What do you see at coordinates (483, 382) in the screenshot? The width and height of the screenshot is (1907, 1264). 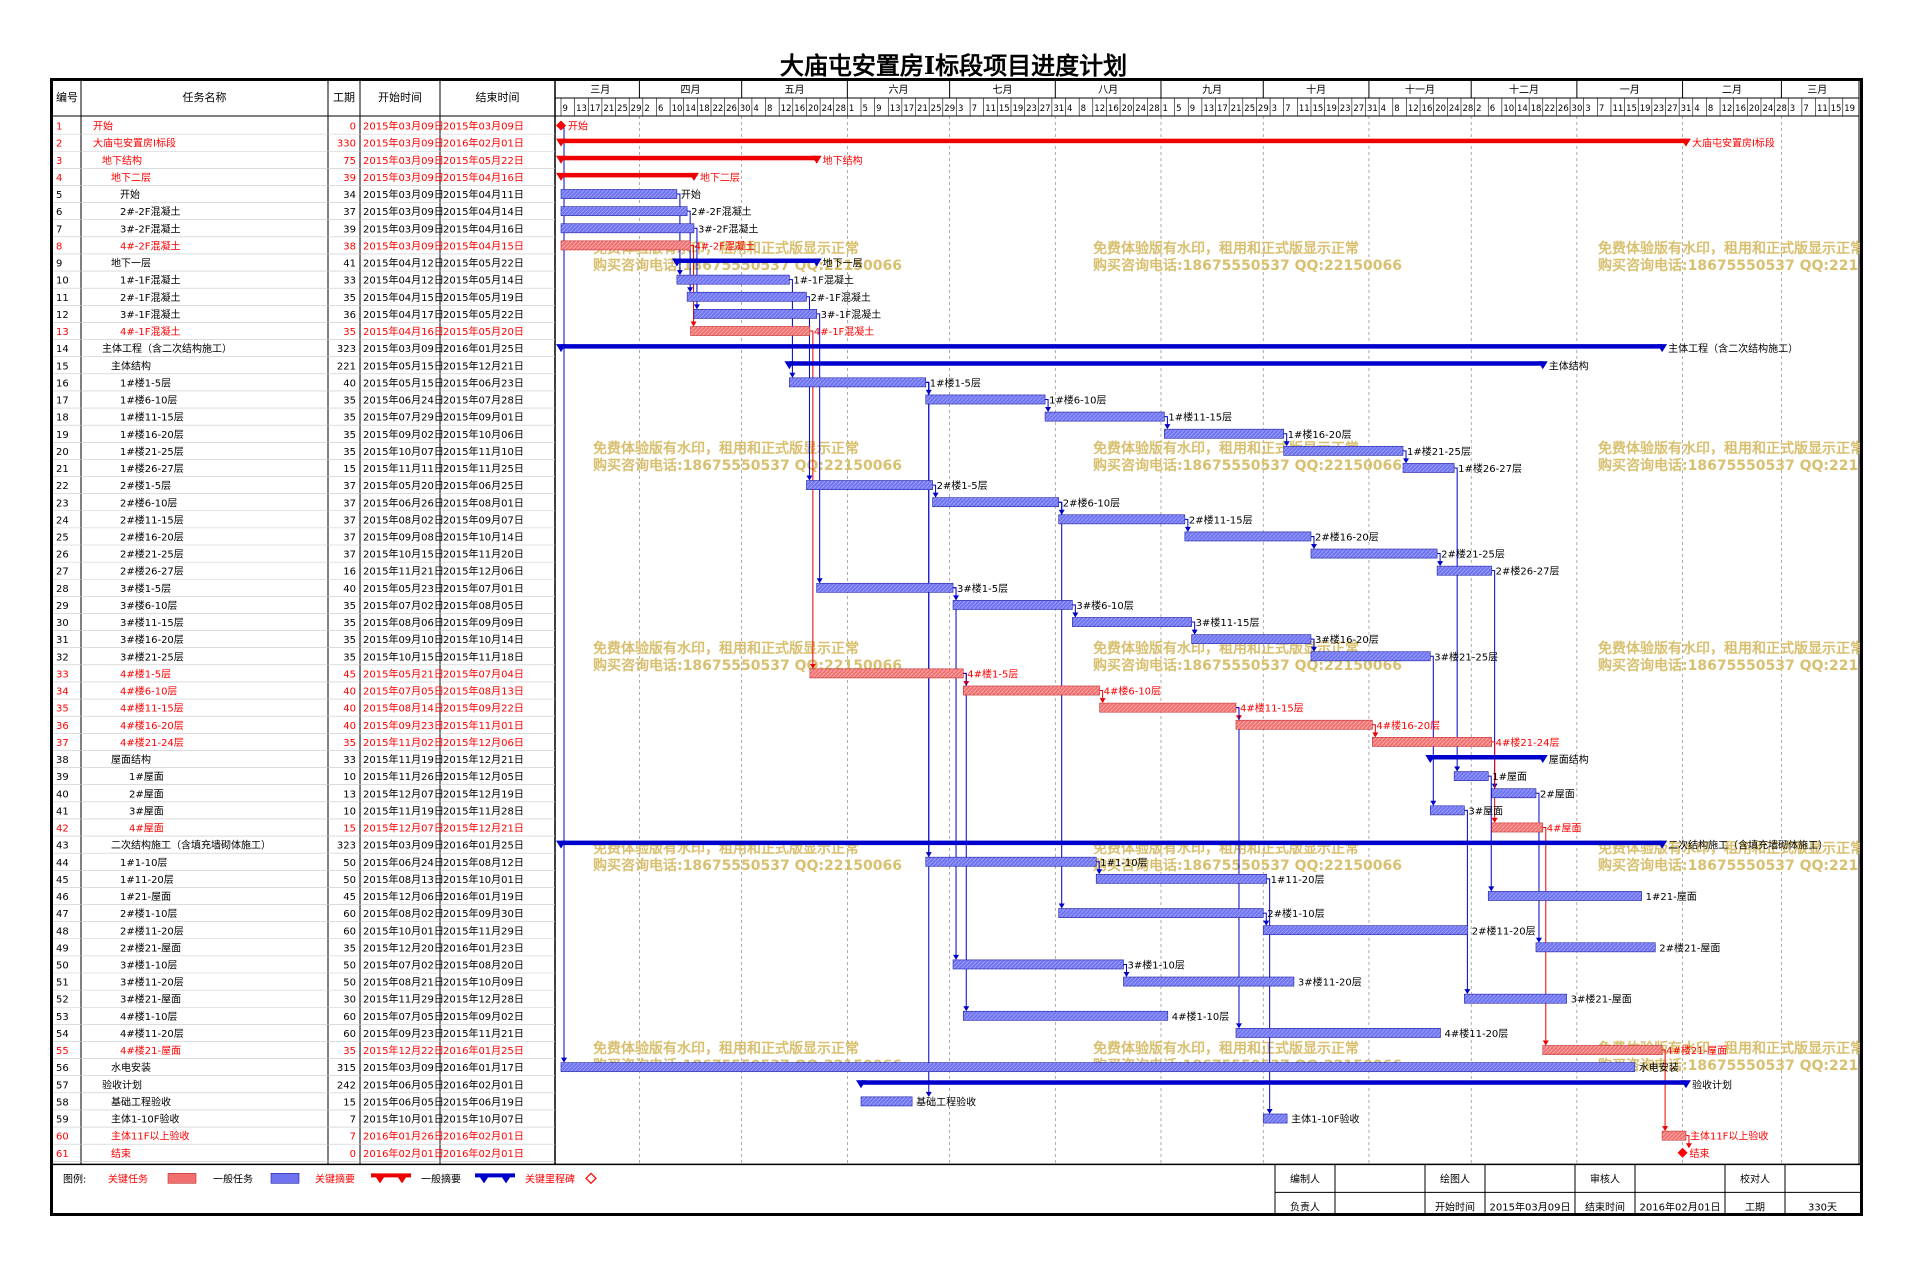 I see `task-end: 2015年06月23日` at bounding box center [483, 382].